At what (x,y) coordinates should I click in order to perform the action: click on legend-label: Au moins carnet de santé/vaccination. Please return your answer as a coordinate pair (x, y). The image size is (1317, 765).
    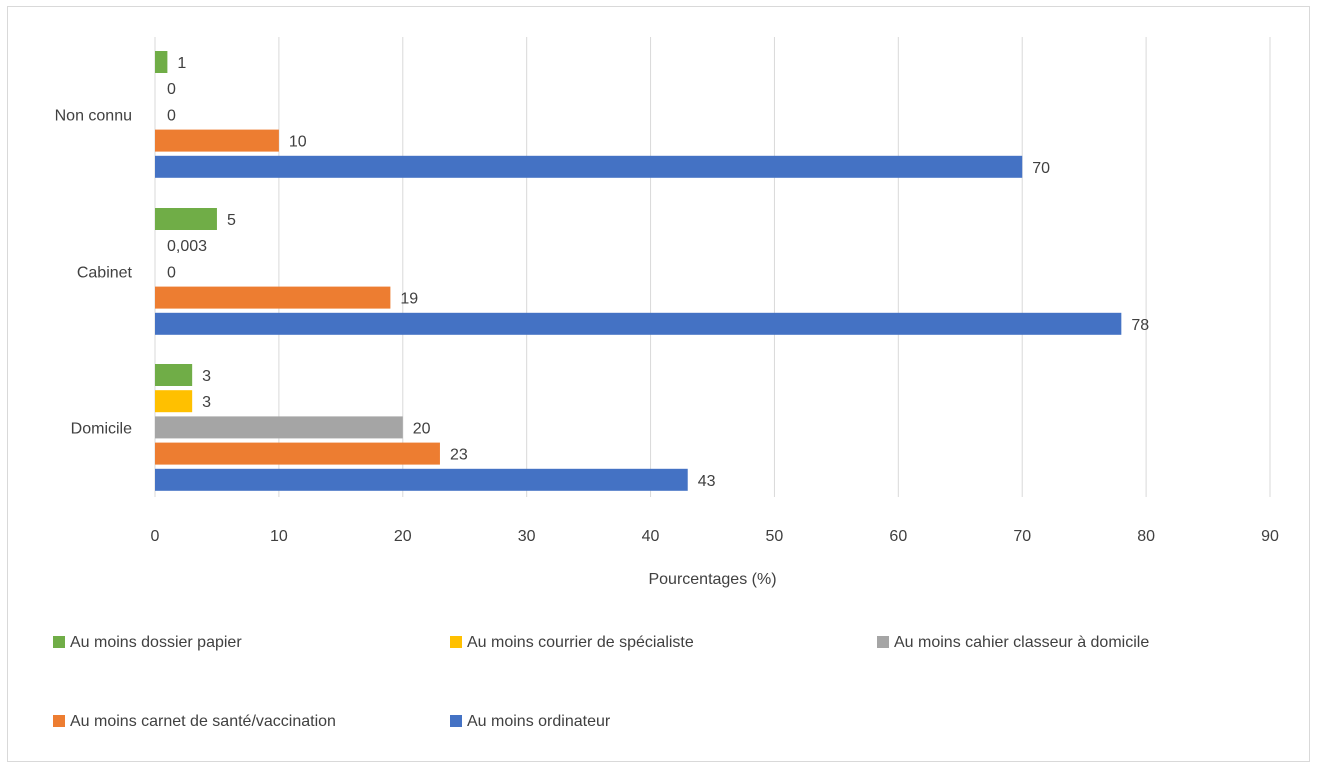
    Looking at the image, I should click on (203, 721).